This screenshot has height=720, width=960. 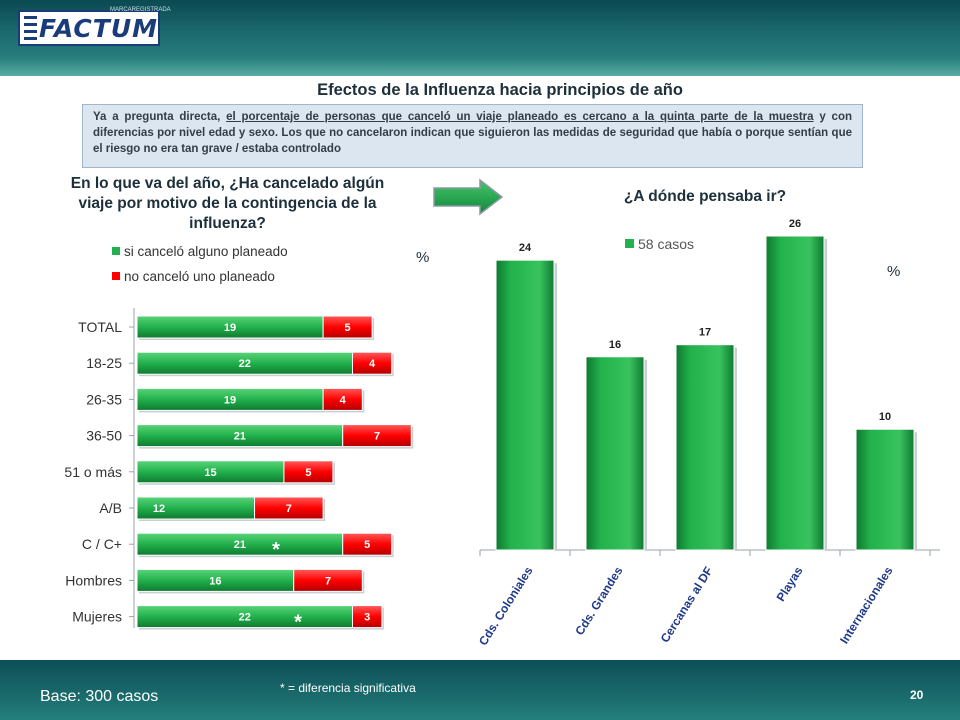 What do you see at coordinates (423, 257) in the screenshot?
I see `percent-label-left: %` at bounding box center [423, 257].